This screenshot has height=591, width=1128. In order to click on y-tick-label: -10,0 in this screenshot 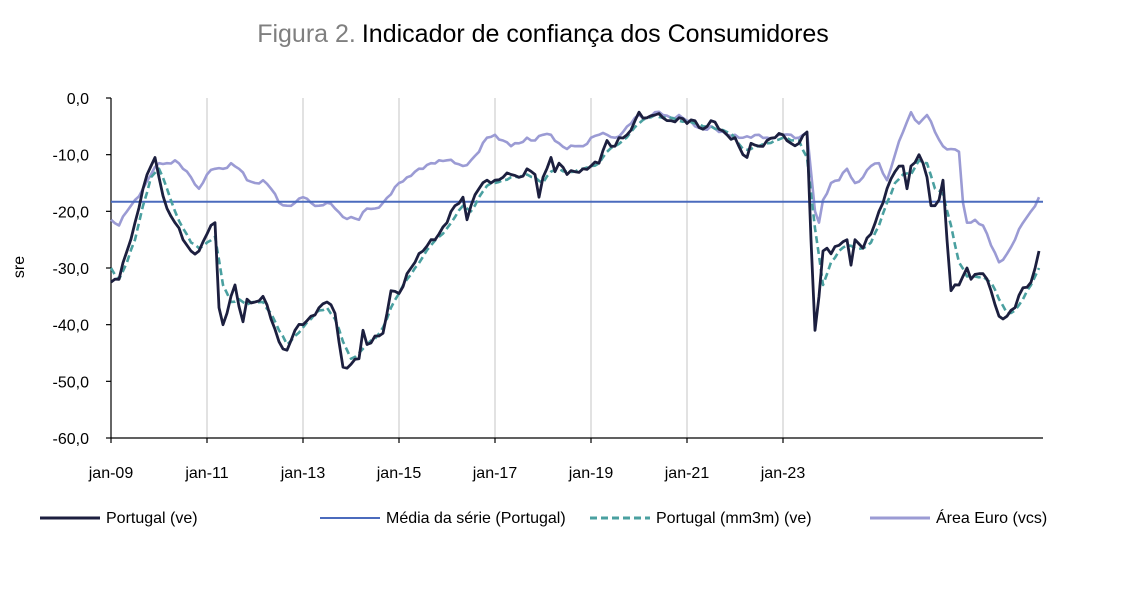, I will do `click(71, 156)`.